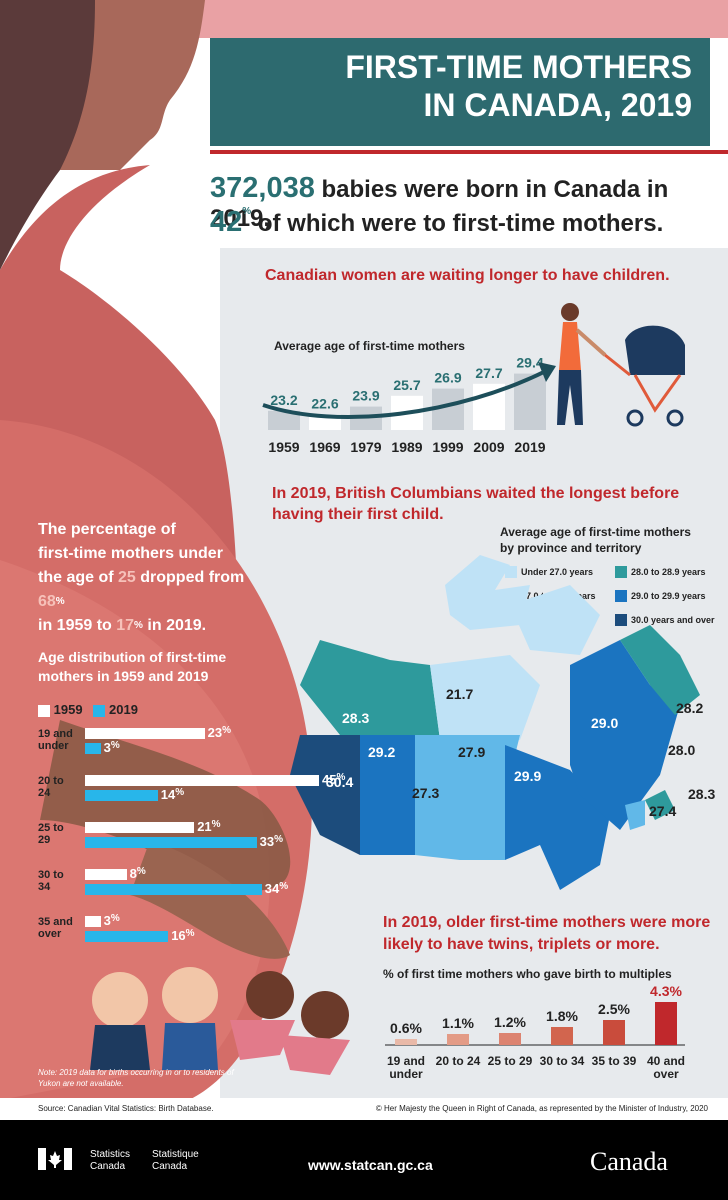 The image size is (728, 1200). Describe the element at coordinates (370, 690) in the screenshot. I see `region-yukon` at that location.